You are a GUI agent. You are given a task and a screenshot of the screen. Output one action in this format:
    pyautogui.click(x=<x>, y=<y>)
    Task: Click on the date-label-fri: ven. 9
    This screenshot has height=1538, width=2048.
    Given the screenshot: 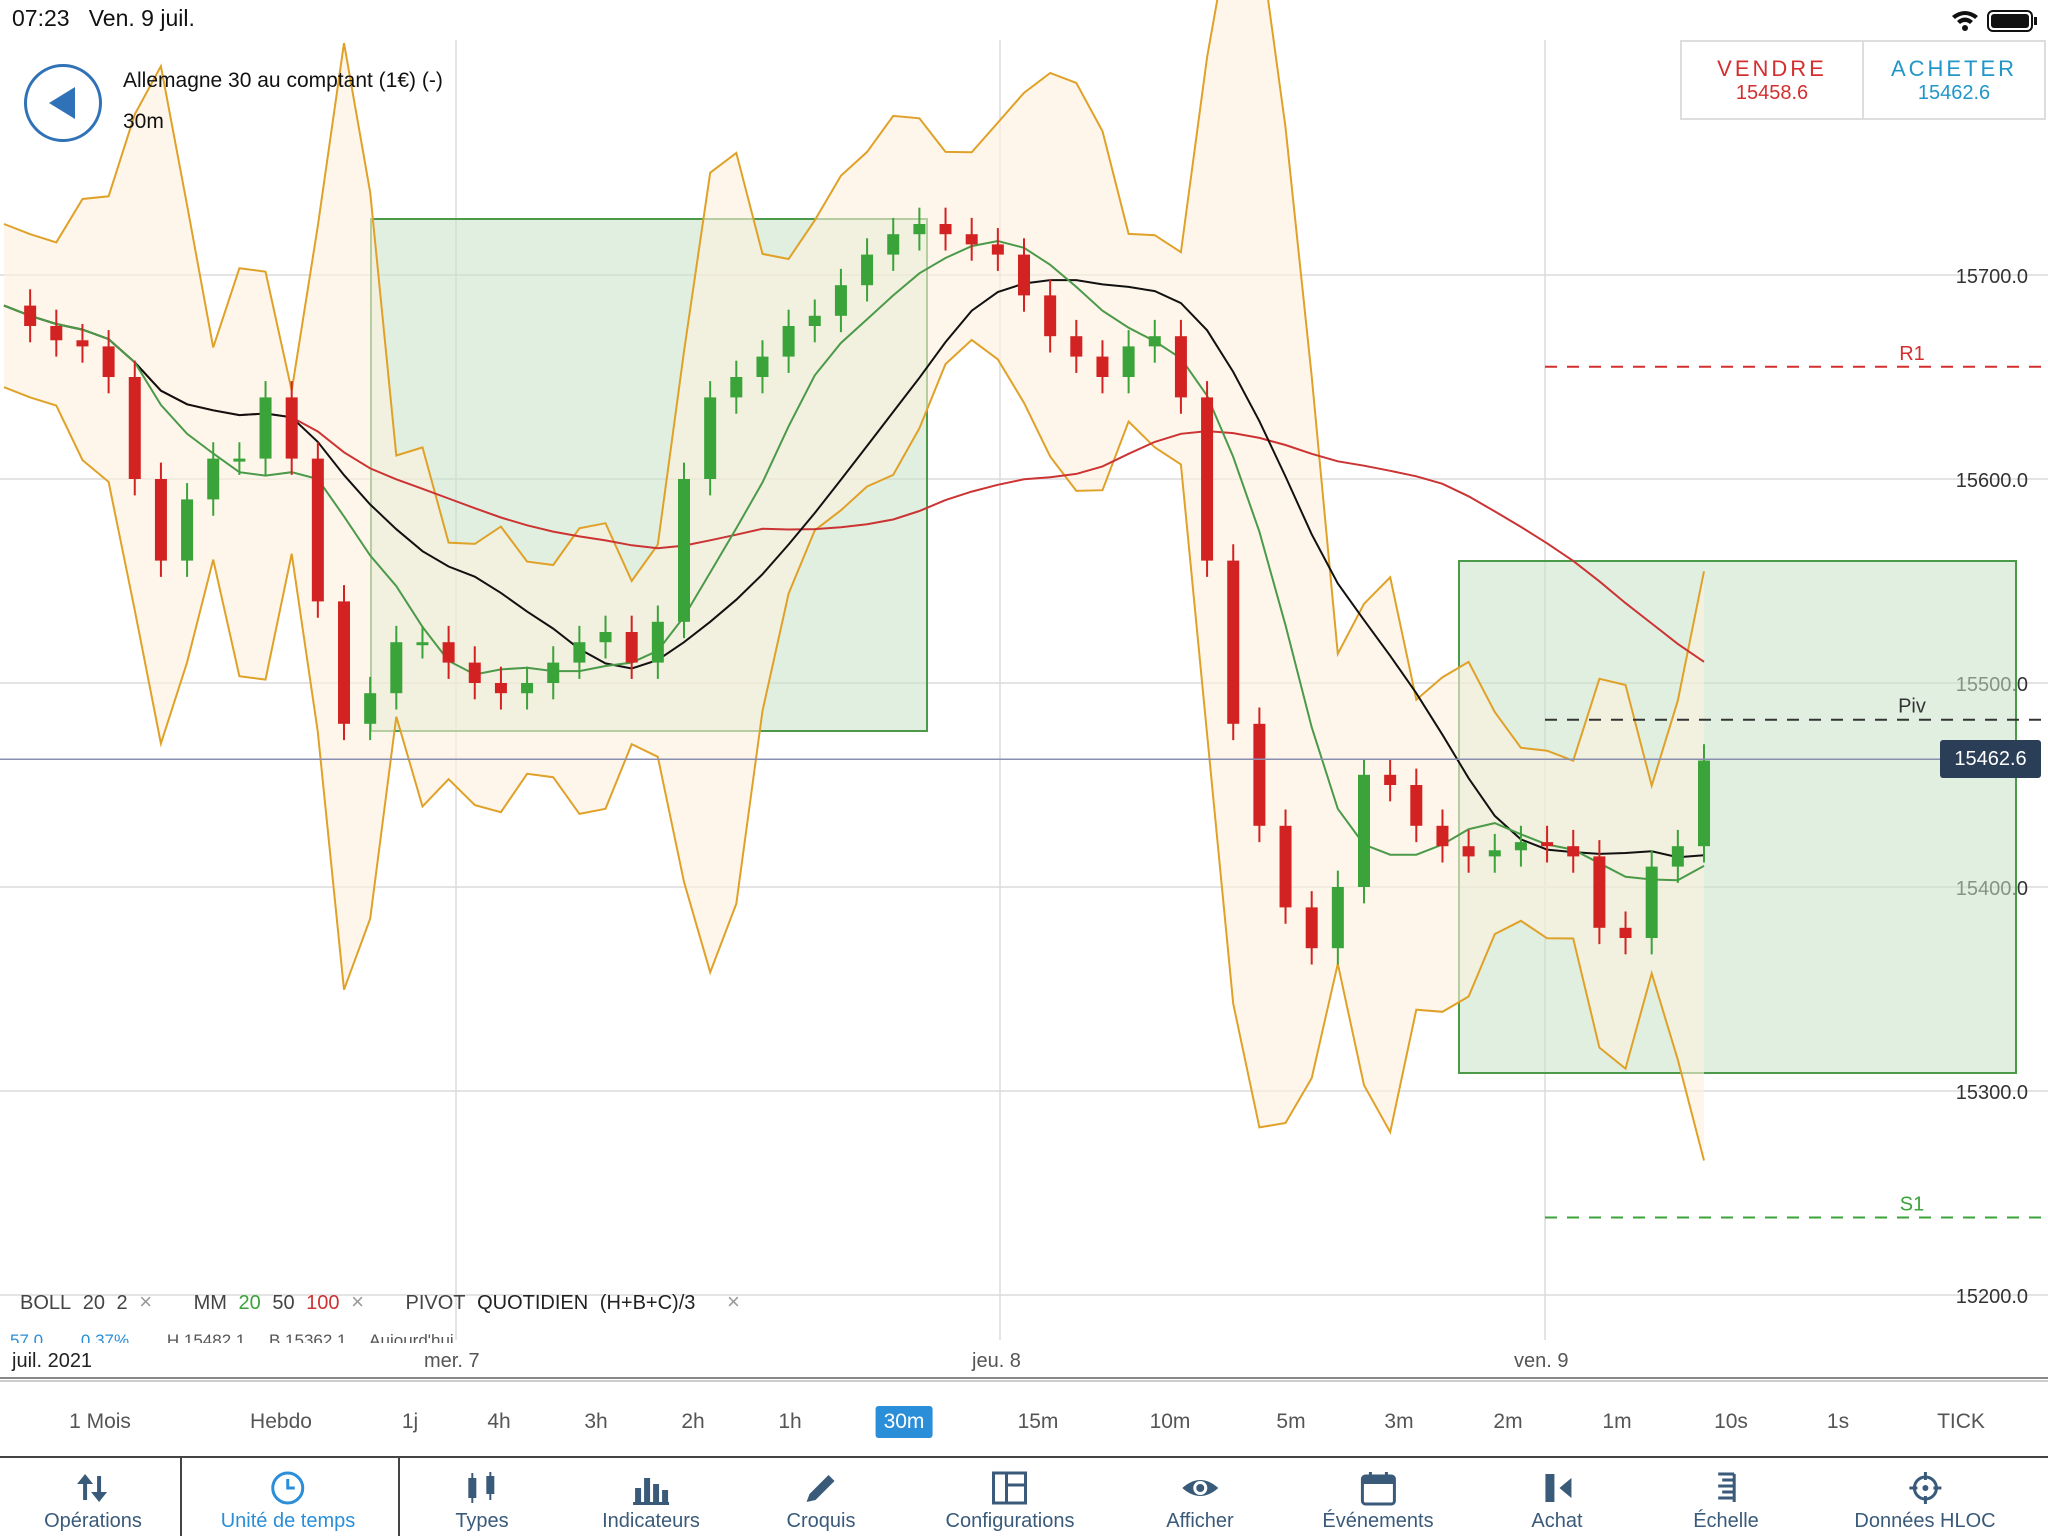 What is the action you would take?
    pyautogui.click(x=1541, y=1361)
    